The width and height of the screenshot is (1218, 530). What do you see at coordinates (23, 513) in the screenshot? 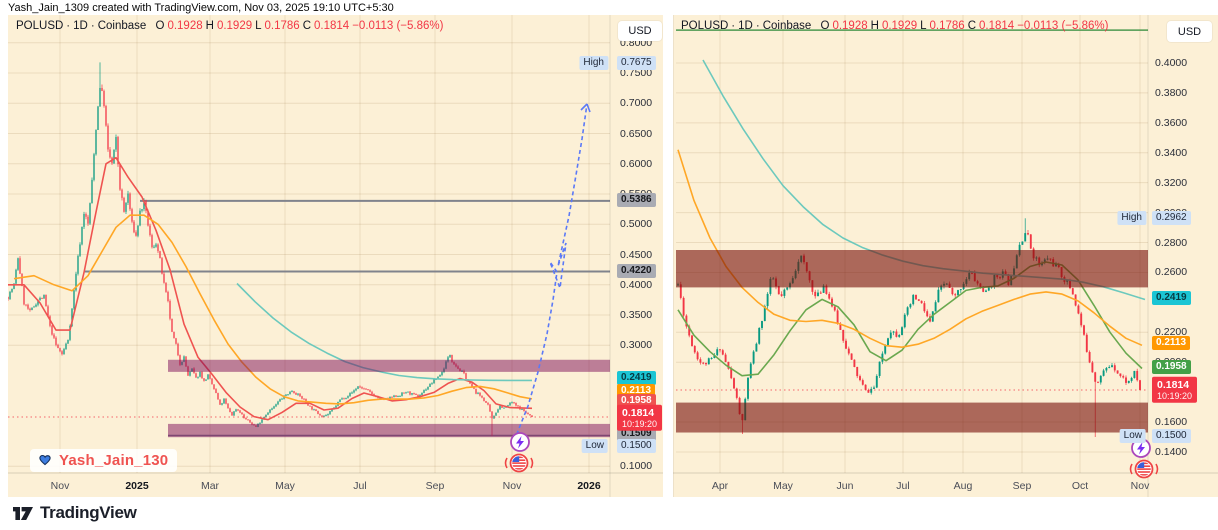
I see `tradingview-logo-icon` at bounding box center [23, 513].